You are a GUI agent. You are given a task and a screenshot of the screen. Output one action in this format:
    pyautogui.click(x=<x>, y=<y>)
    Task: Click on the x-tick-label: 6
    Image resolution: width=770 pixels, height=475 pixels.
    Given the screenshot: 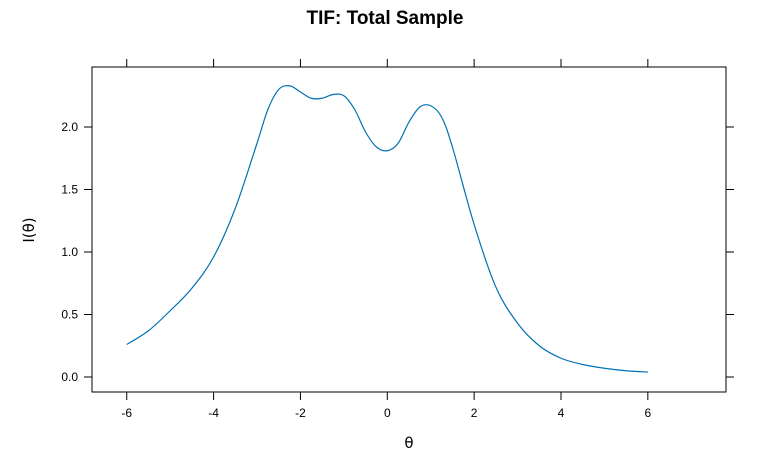 What is the action you would take?
    pyautogui.click(x=647, y=413)
    